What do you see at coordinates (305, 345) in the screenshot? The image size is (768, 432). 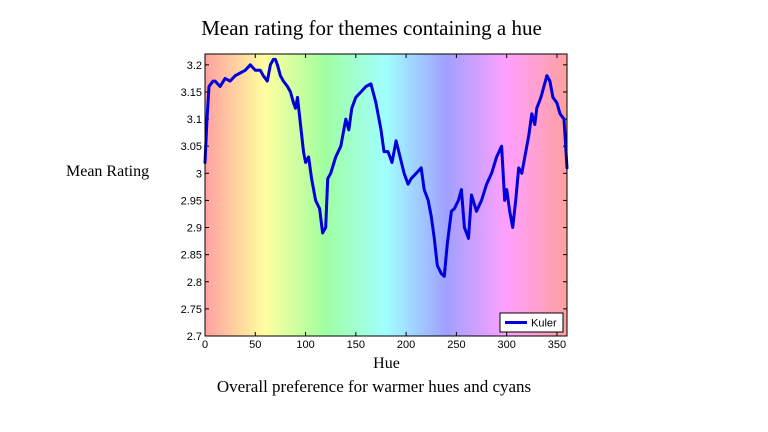 I see `x-tick-label: 100` at bounding box center [305, 345].